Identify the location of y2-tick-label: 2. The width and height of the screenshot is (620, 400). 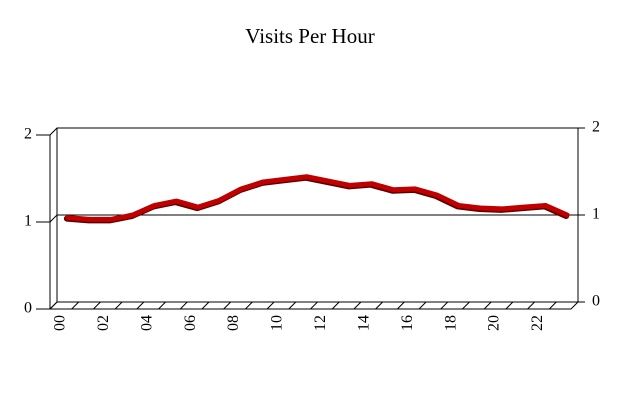
(596, 127).